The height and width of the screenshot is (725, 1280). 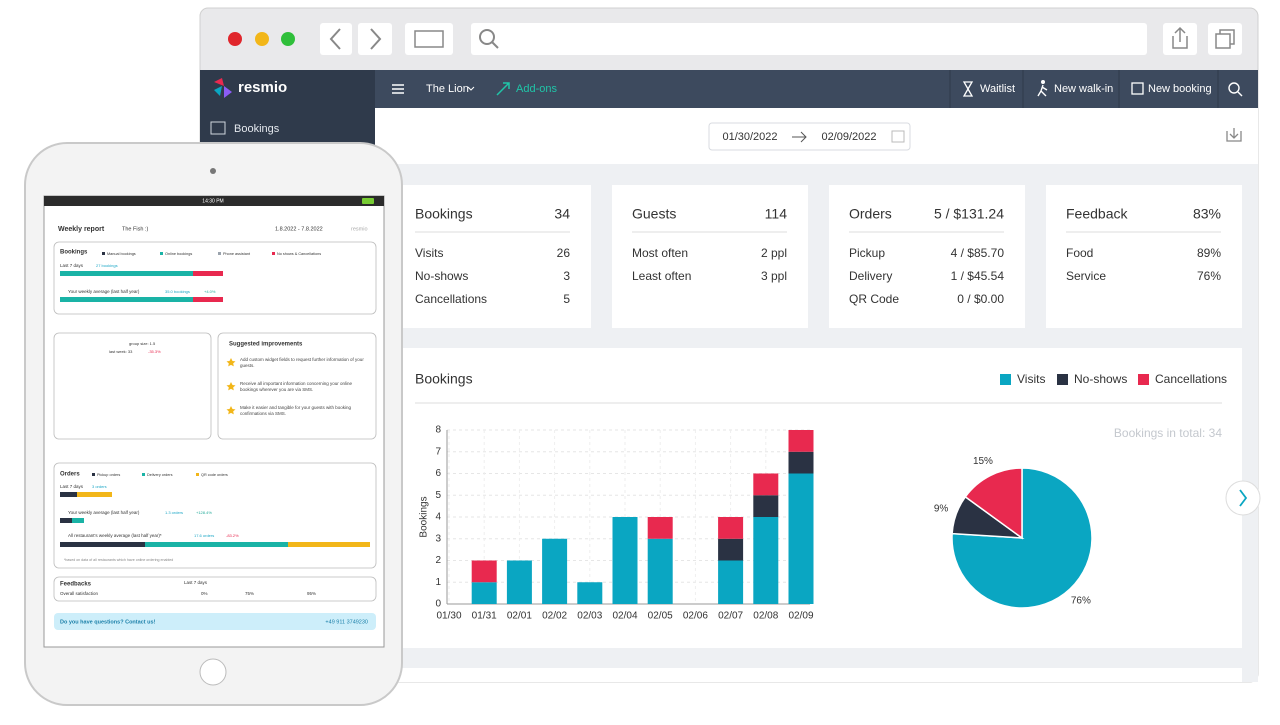 I want to click on sidebar-item: Bookings, so click(x=257, y=129).